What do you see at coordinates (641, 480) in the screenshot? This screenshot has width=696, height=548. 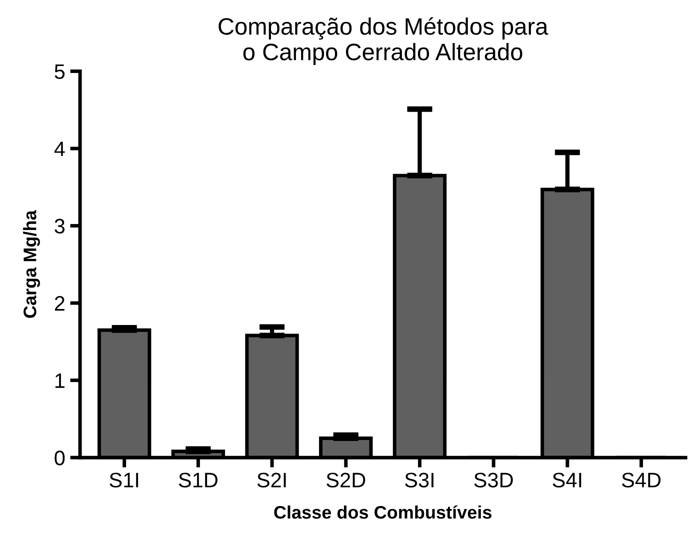 I see `x-tick-label: S4D` at bounding box center [641, 480].